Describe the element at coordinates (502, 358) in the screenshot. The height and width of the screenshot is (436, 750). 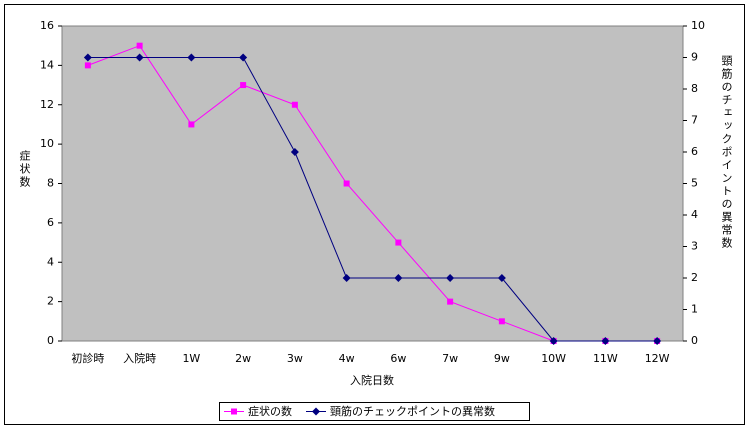
I see `x-tick-label: 9w` at that location.